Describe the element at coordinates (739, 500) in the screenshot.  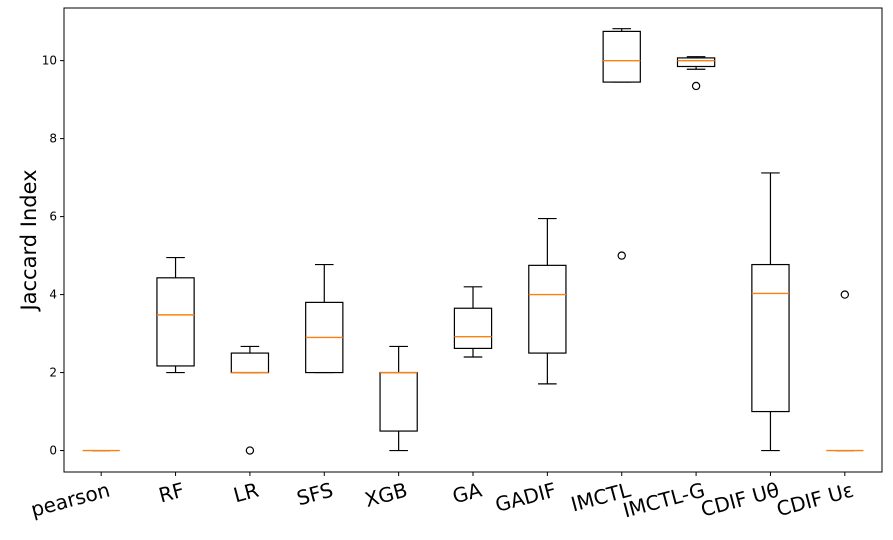
I see `x-tick-label: CDIF Uθ` at that location.